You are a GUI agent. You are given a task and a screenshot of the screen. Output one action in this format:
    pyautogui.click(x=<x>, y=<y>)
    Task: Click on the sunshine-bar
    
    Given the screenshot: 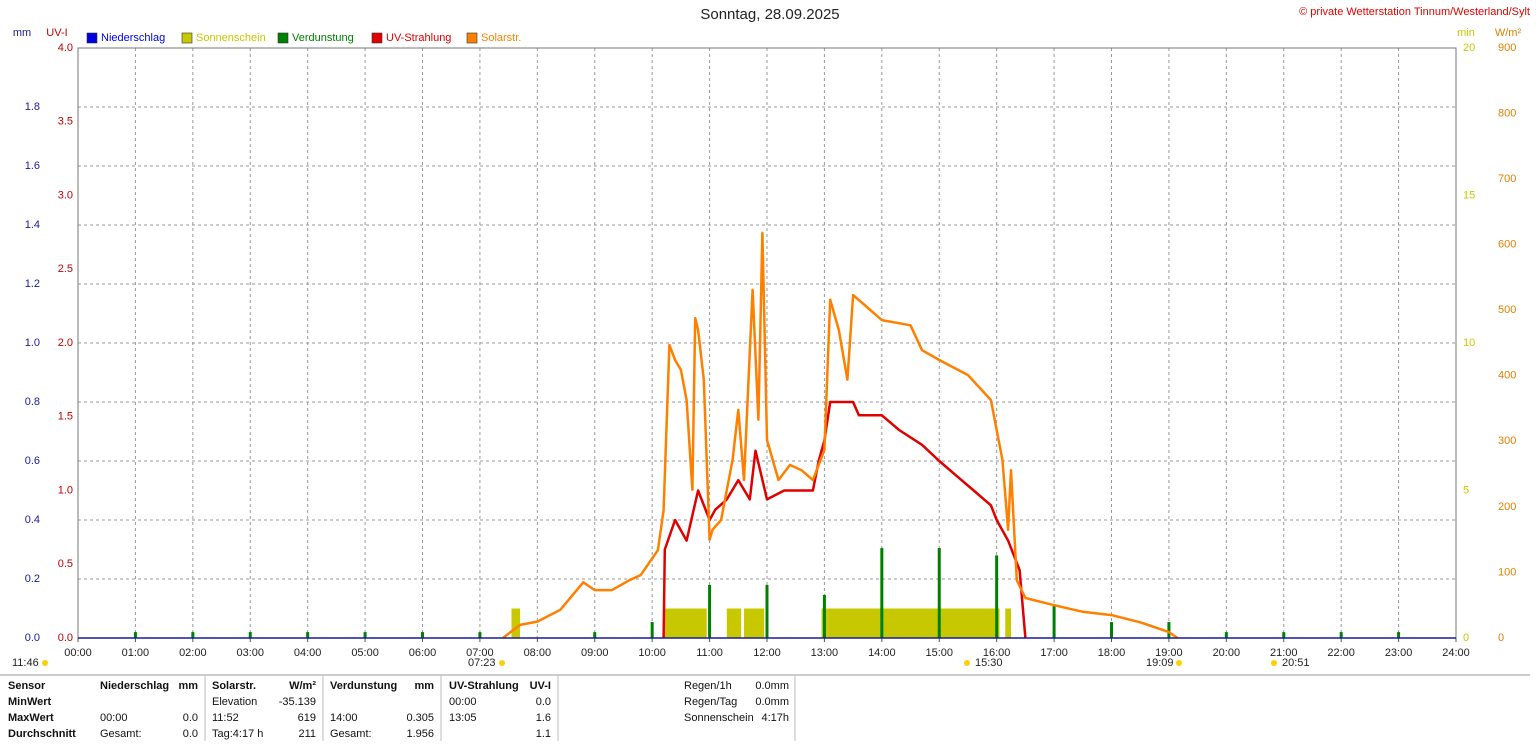 What is the action you would take?
    pyautogui.click(x=754, y=623)
    